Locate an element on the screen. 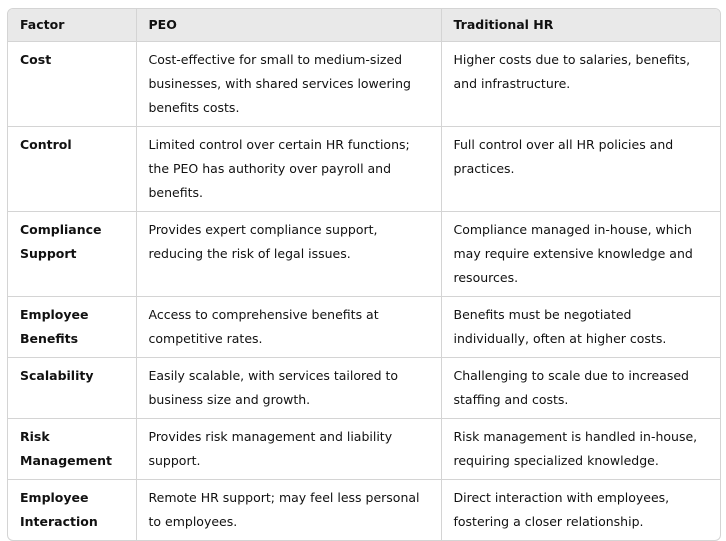 The width and height of the screenshot is (726, 541). factor-cell: Compliance Support is located at coordinates (72, 254).